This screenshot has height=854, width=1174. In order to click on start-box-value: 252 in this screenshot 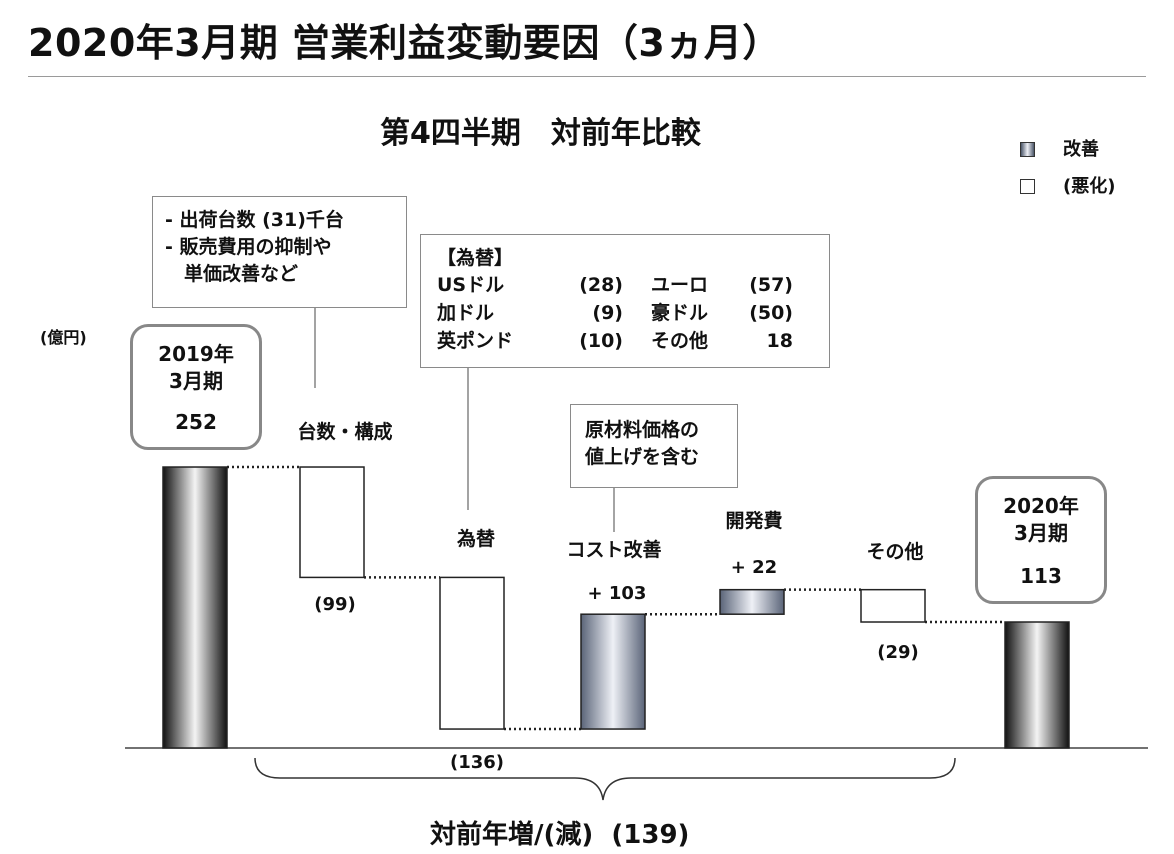, I will do `click(196, 422)`.